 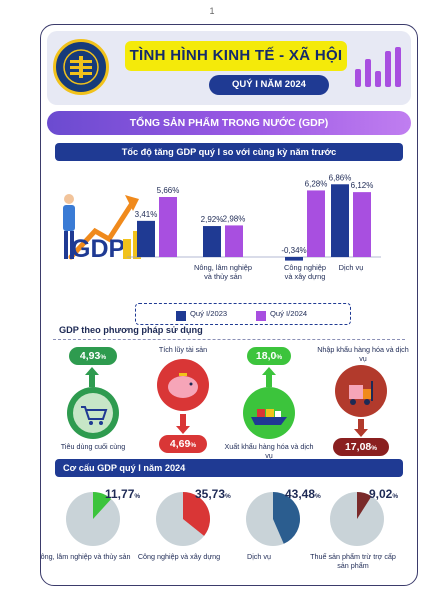 What do you see at coordinates (351, 267) in the screenshot?
I see `category-label-services: Dịch vụ` at bounding box center [351, 267].